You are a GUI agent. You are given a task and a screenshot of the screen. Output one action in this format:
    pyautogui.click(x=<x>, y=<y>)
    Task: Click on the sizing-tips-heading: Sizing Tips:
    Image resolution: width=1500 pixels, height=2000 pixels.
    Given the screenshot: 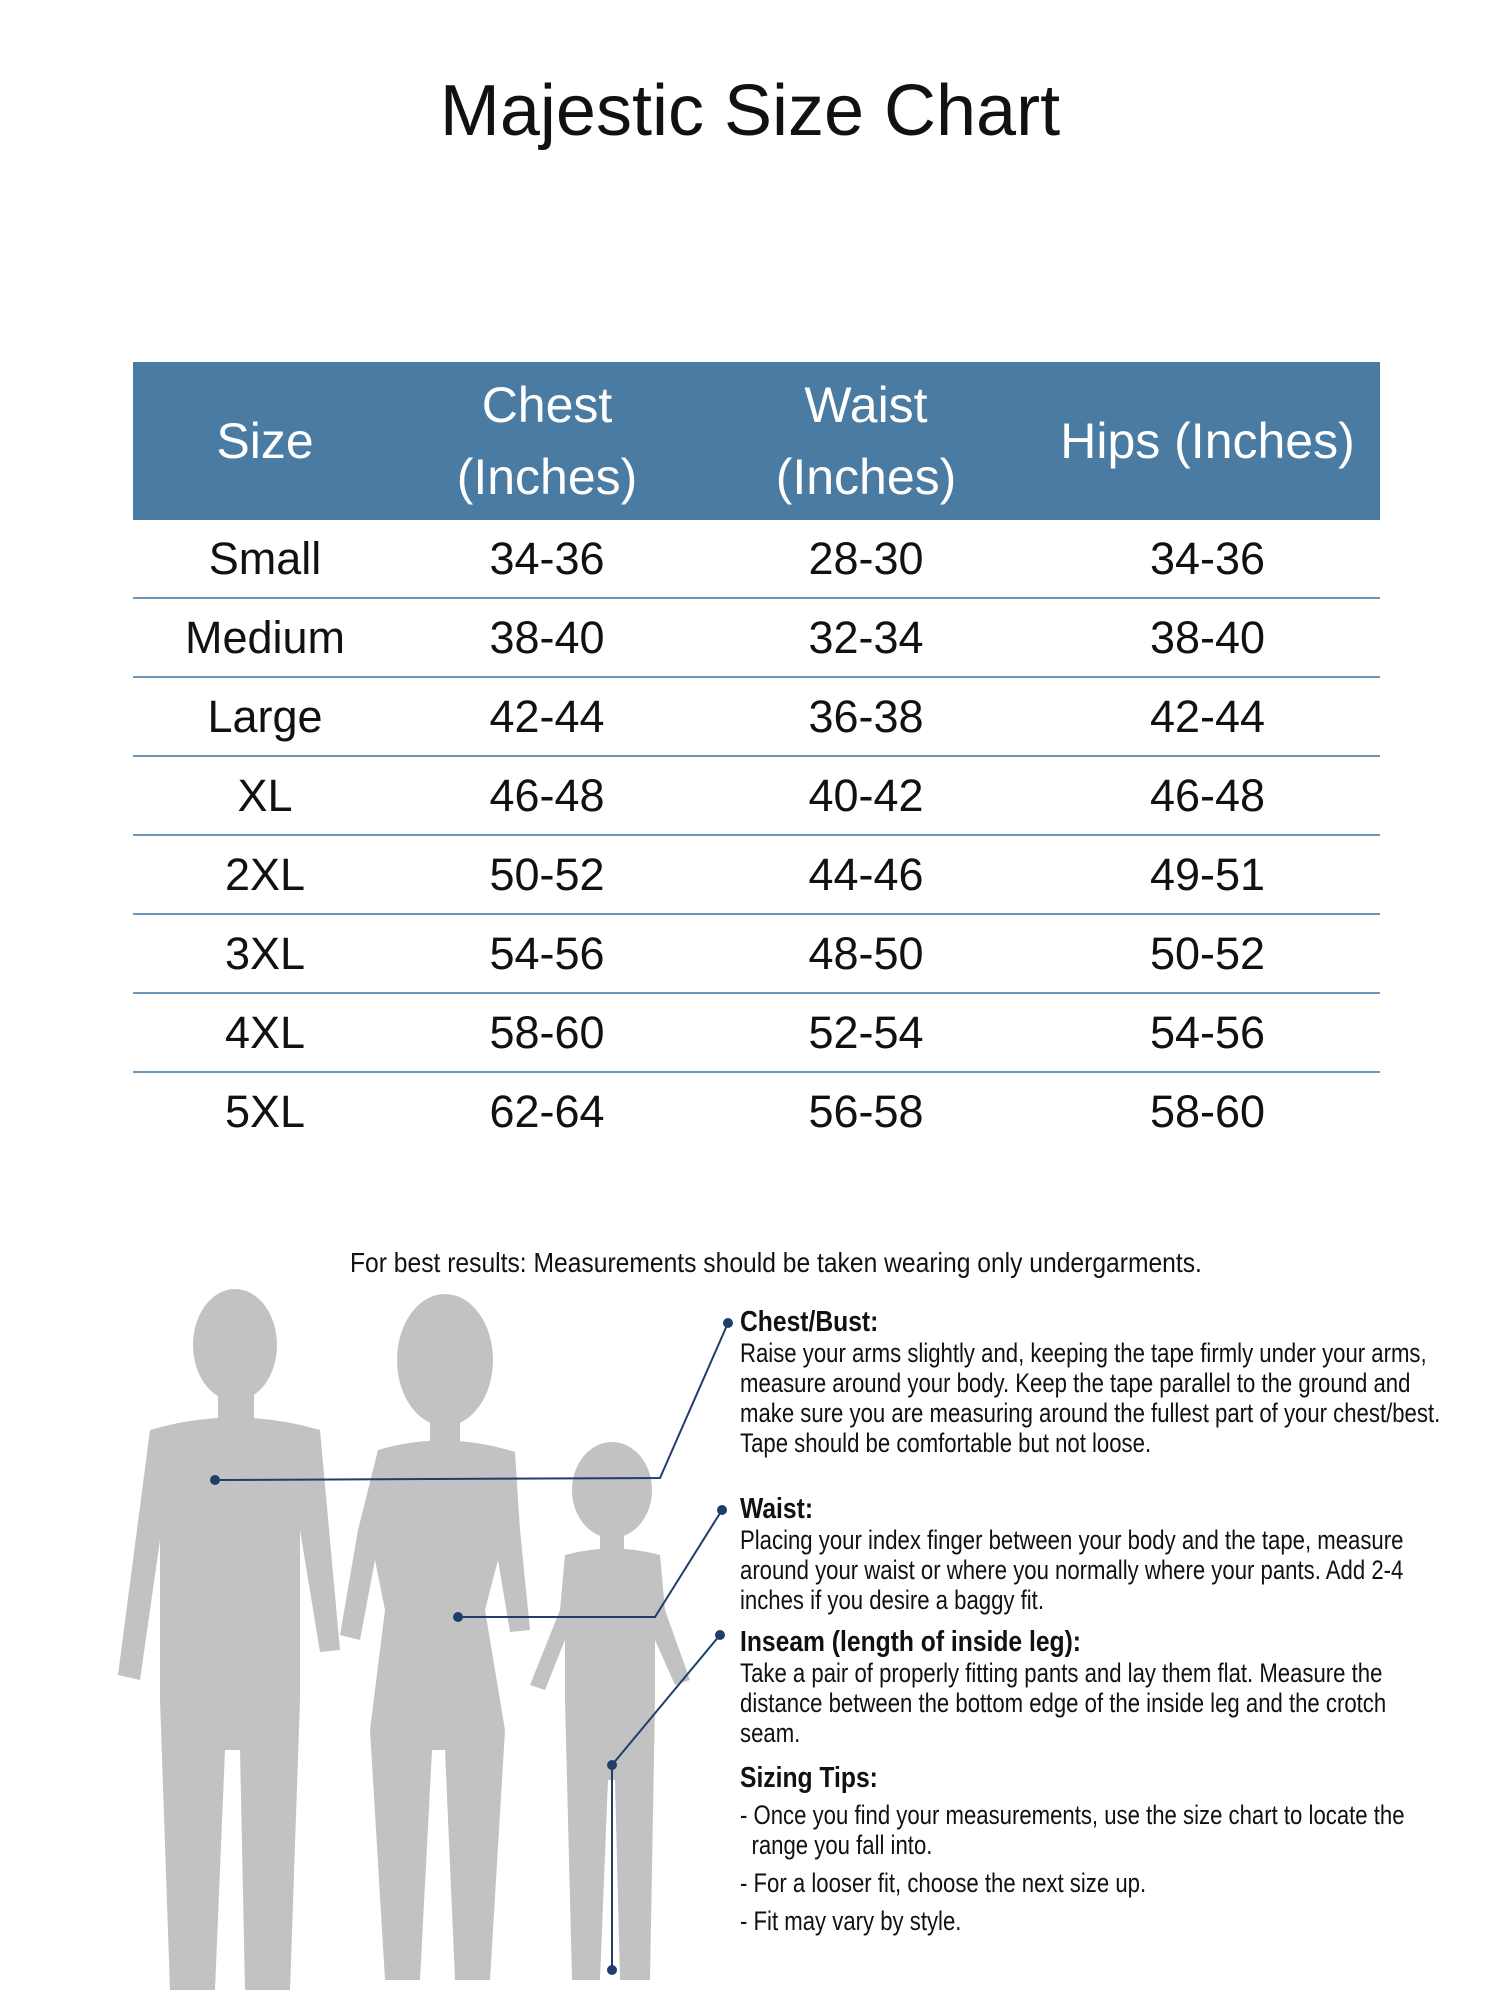 What is the action you would take?
    pyautogui.click(x=809, y=1778)
    